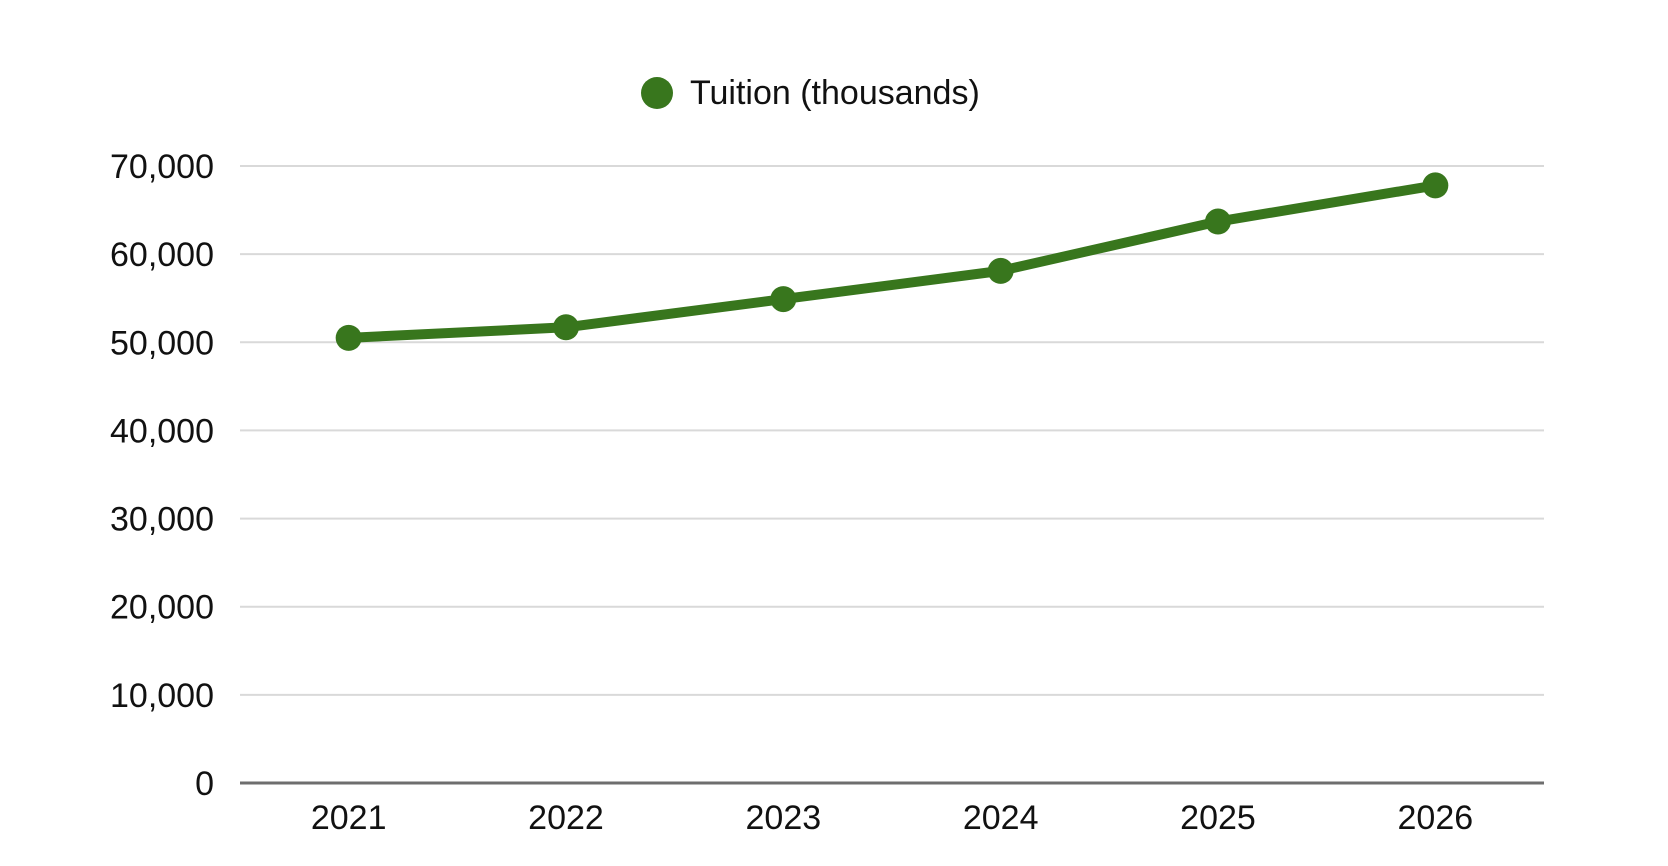  What do you see at coordinates (566, 818) in the screenshot?
I see `x-axis-tick-label: 2022` at bounding box center [566, 818].